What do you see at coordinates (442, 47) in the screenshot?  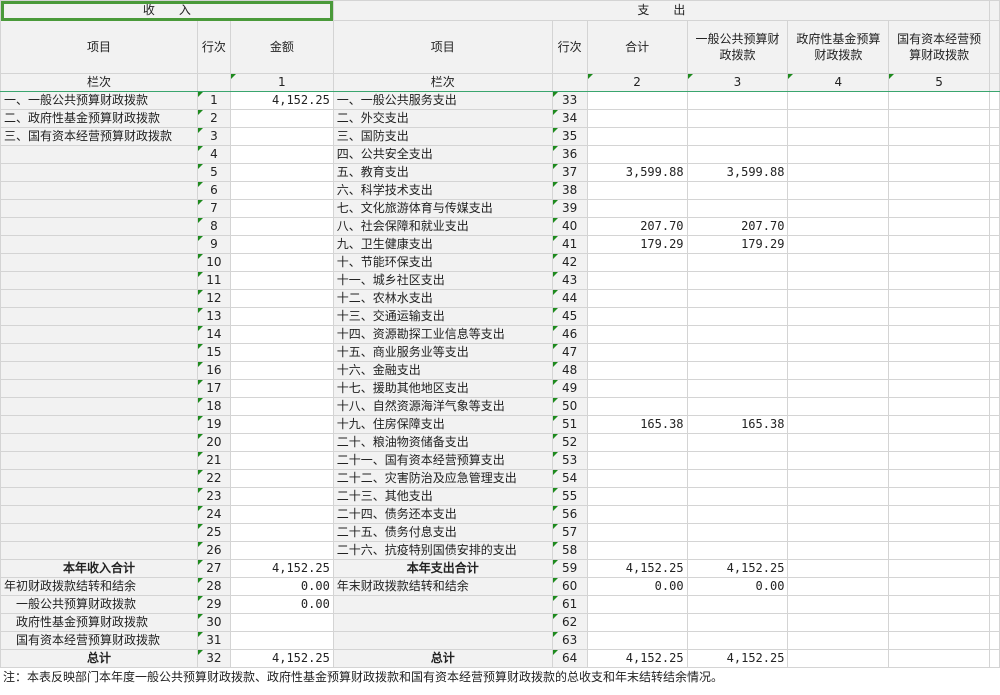 I see `expense-item-header: 项目` at bounding box center [442, 47].